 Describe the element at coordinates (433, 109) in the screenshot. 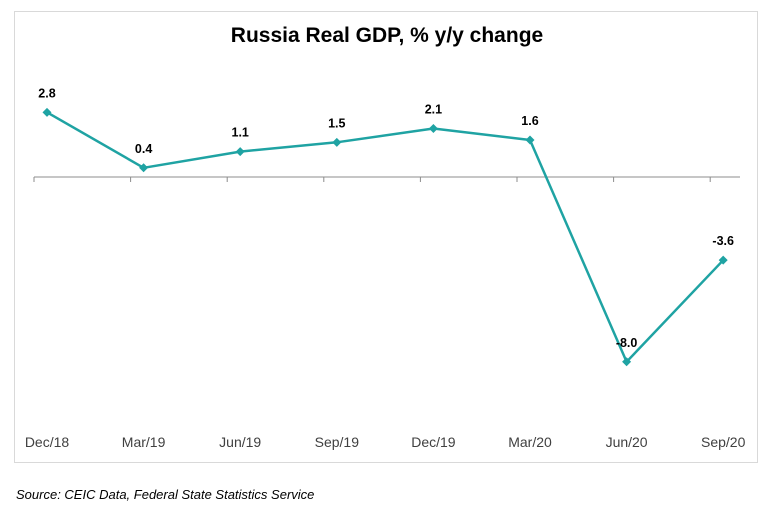

I see `data-label: 2.1` at that location.